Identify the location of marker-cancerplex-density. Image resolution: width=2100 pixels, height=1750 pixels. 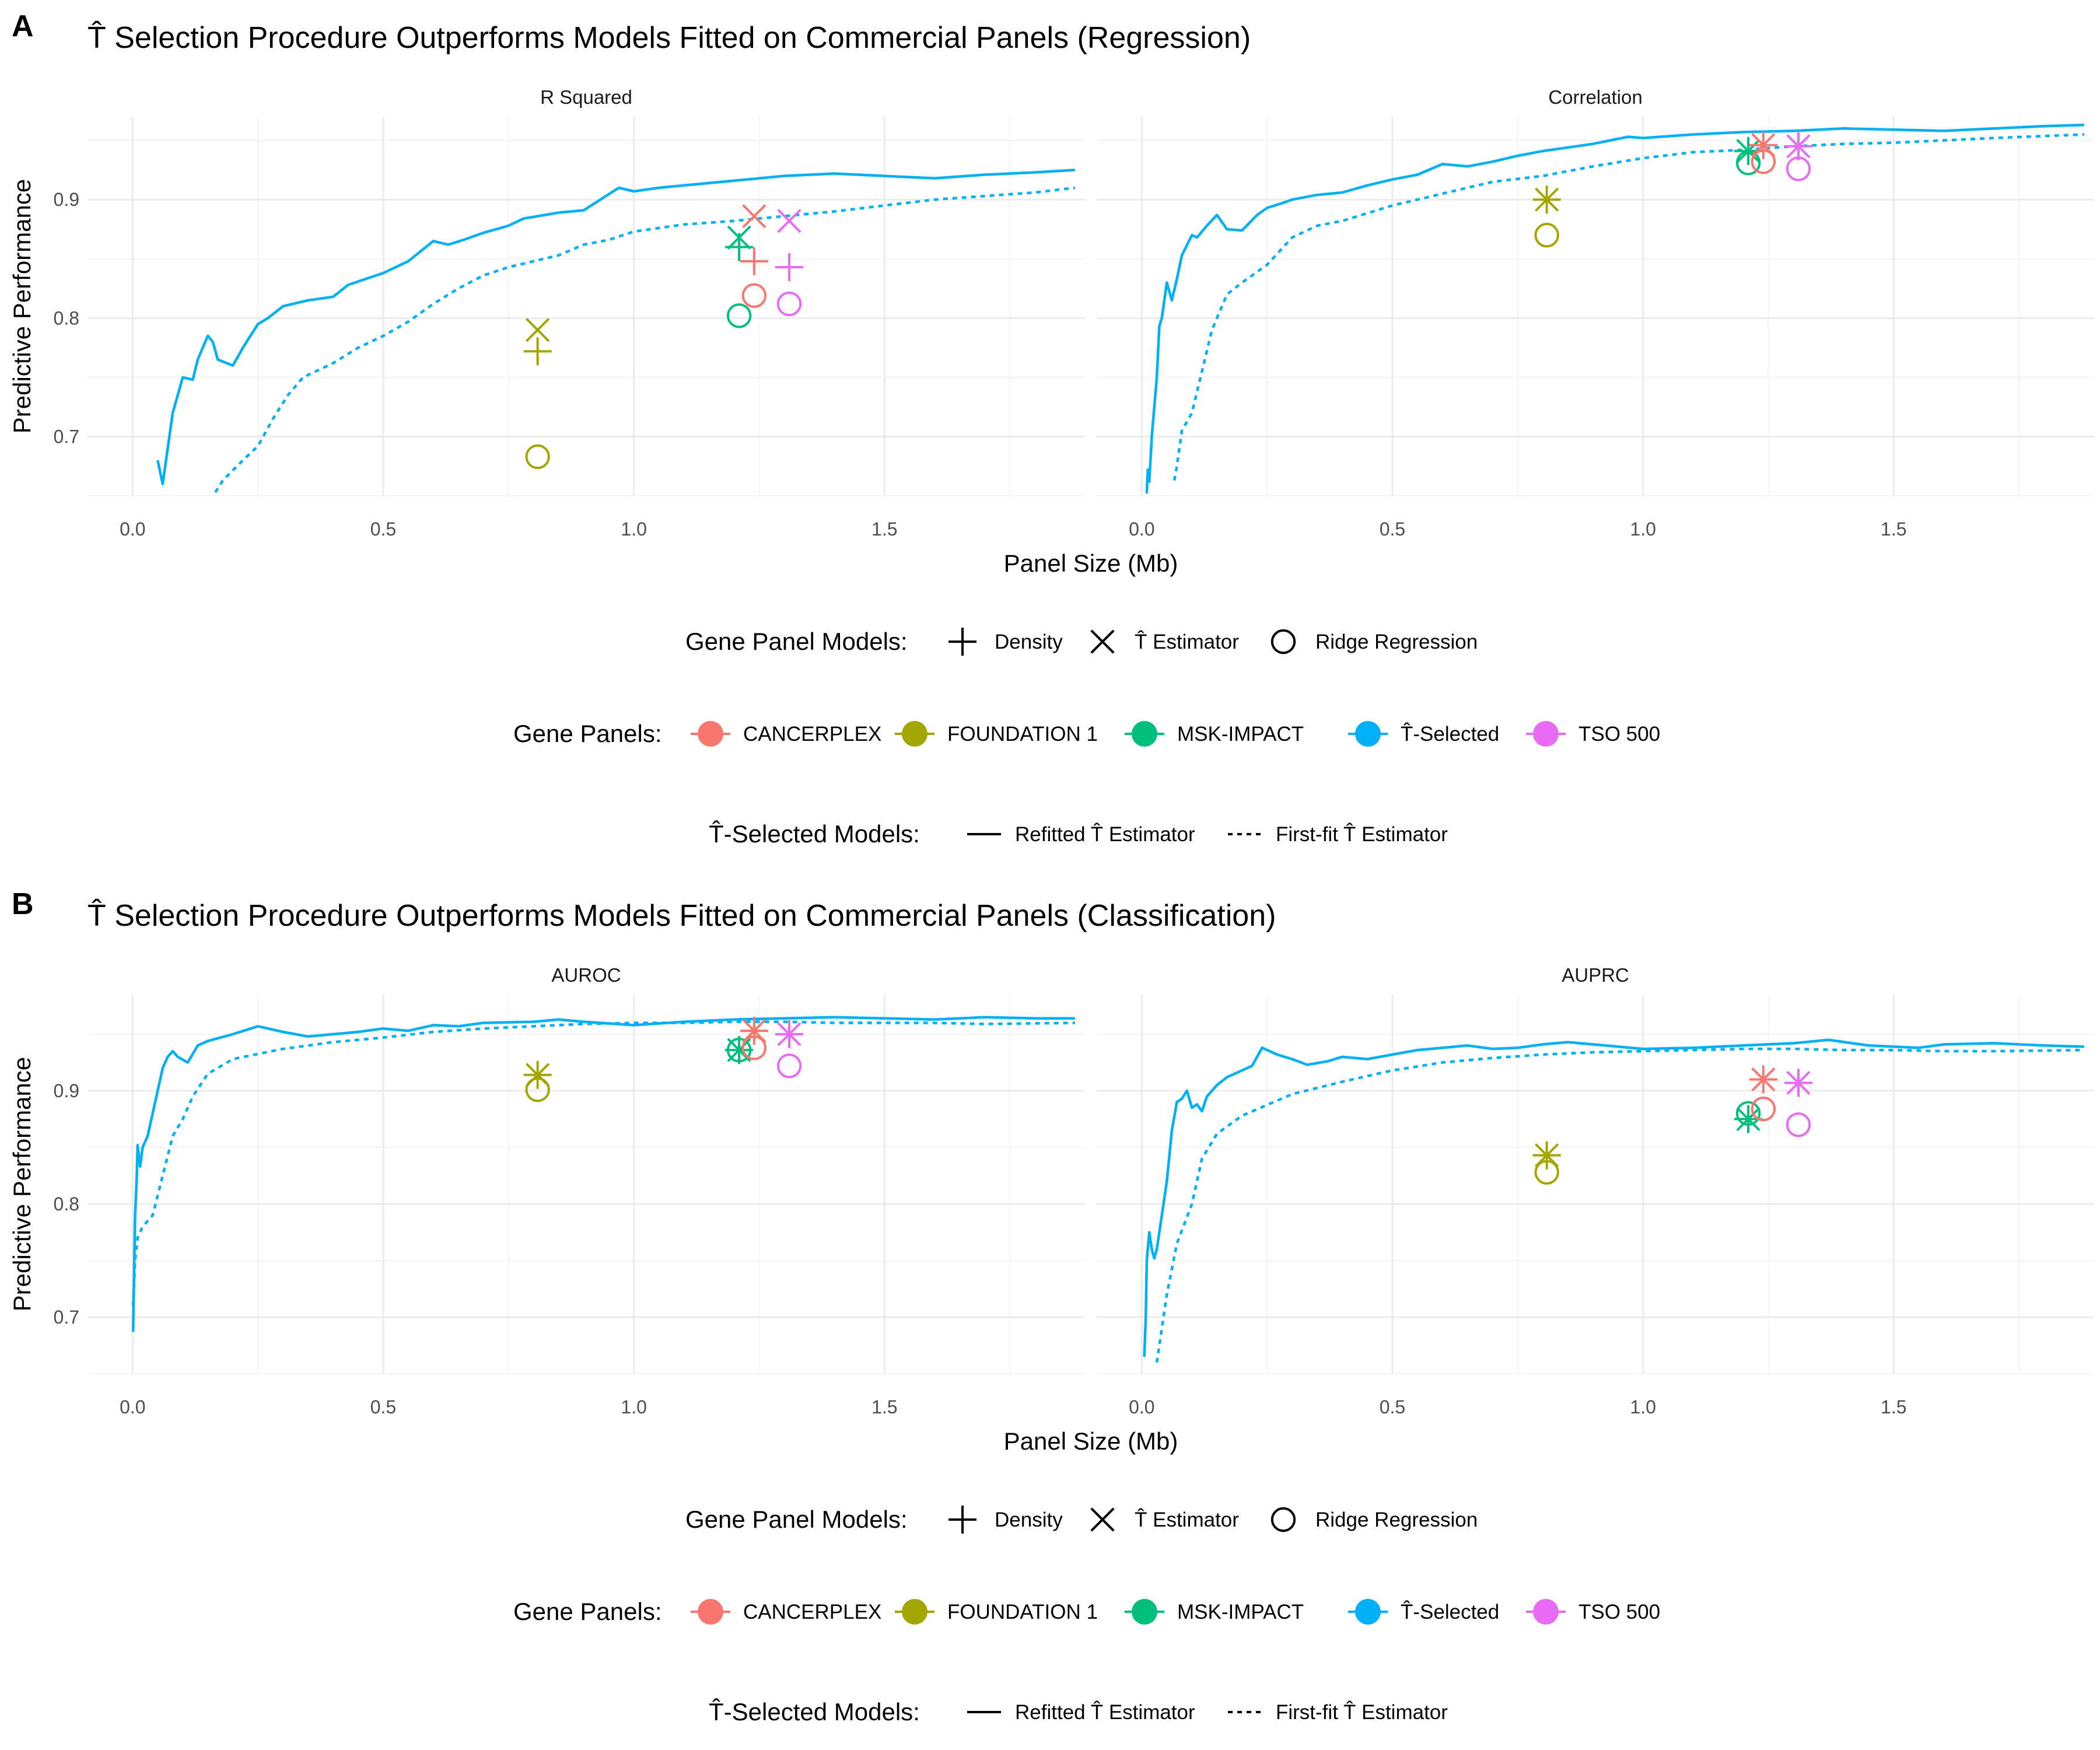
(754, 261).